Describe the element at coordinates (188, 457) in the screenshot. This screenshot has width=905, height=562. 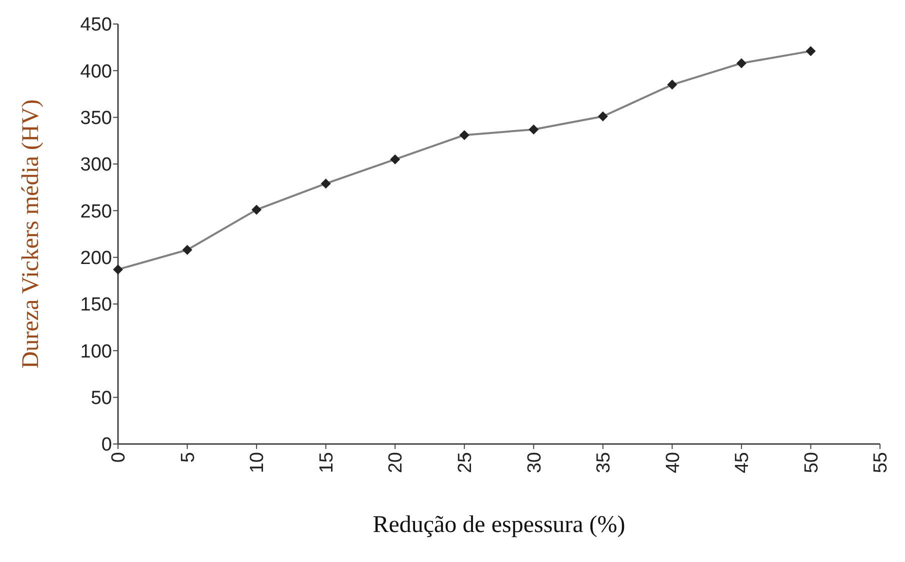
I see `x-tick-label: 5` at that location.